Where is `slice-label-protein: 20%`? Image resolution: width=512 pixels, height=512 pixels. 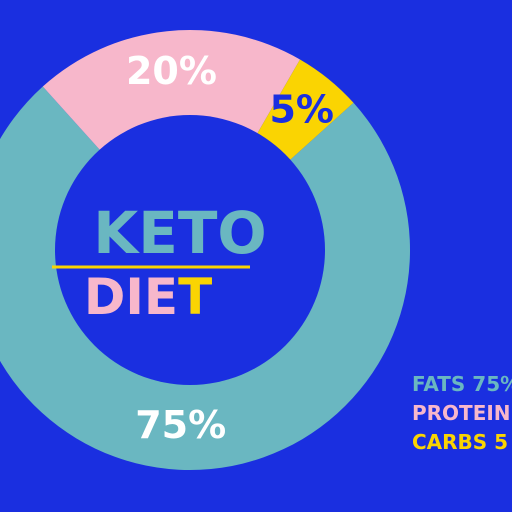 slice-label-protein: 20% is located at coordinates (171, 71).